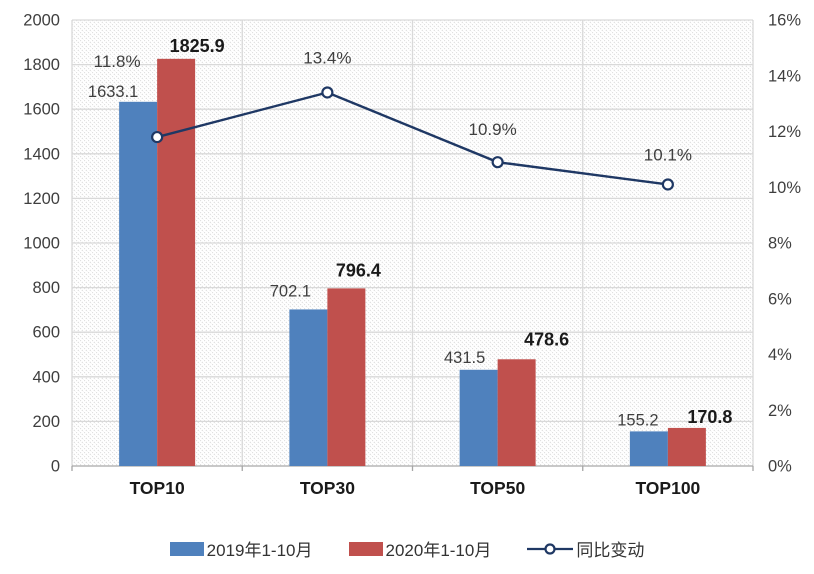 This screenshot has width=814, height=574. I want to click on yoy-label: 13.4%, so click(327, 57).